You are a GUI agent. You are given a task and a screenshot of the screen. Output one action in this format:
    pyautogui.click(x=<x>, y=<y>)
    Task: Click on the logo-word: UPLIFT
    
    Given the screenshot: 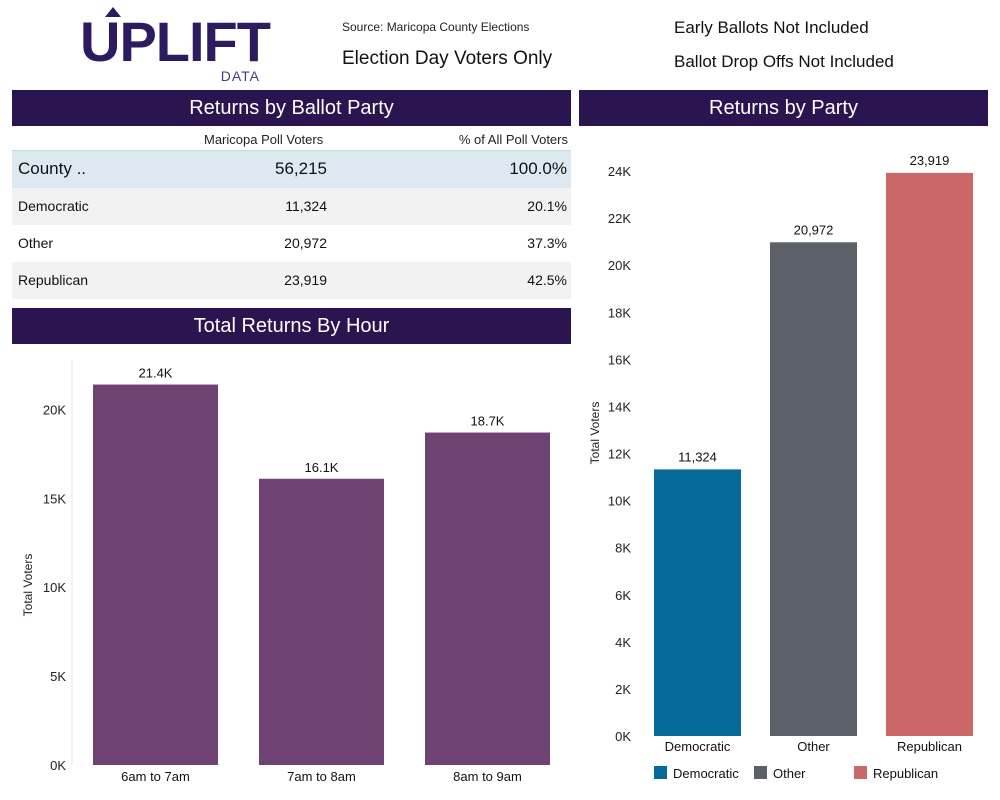 What is the action you would take?
    pyautogui.click(x=175, y=41)
    